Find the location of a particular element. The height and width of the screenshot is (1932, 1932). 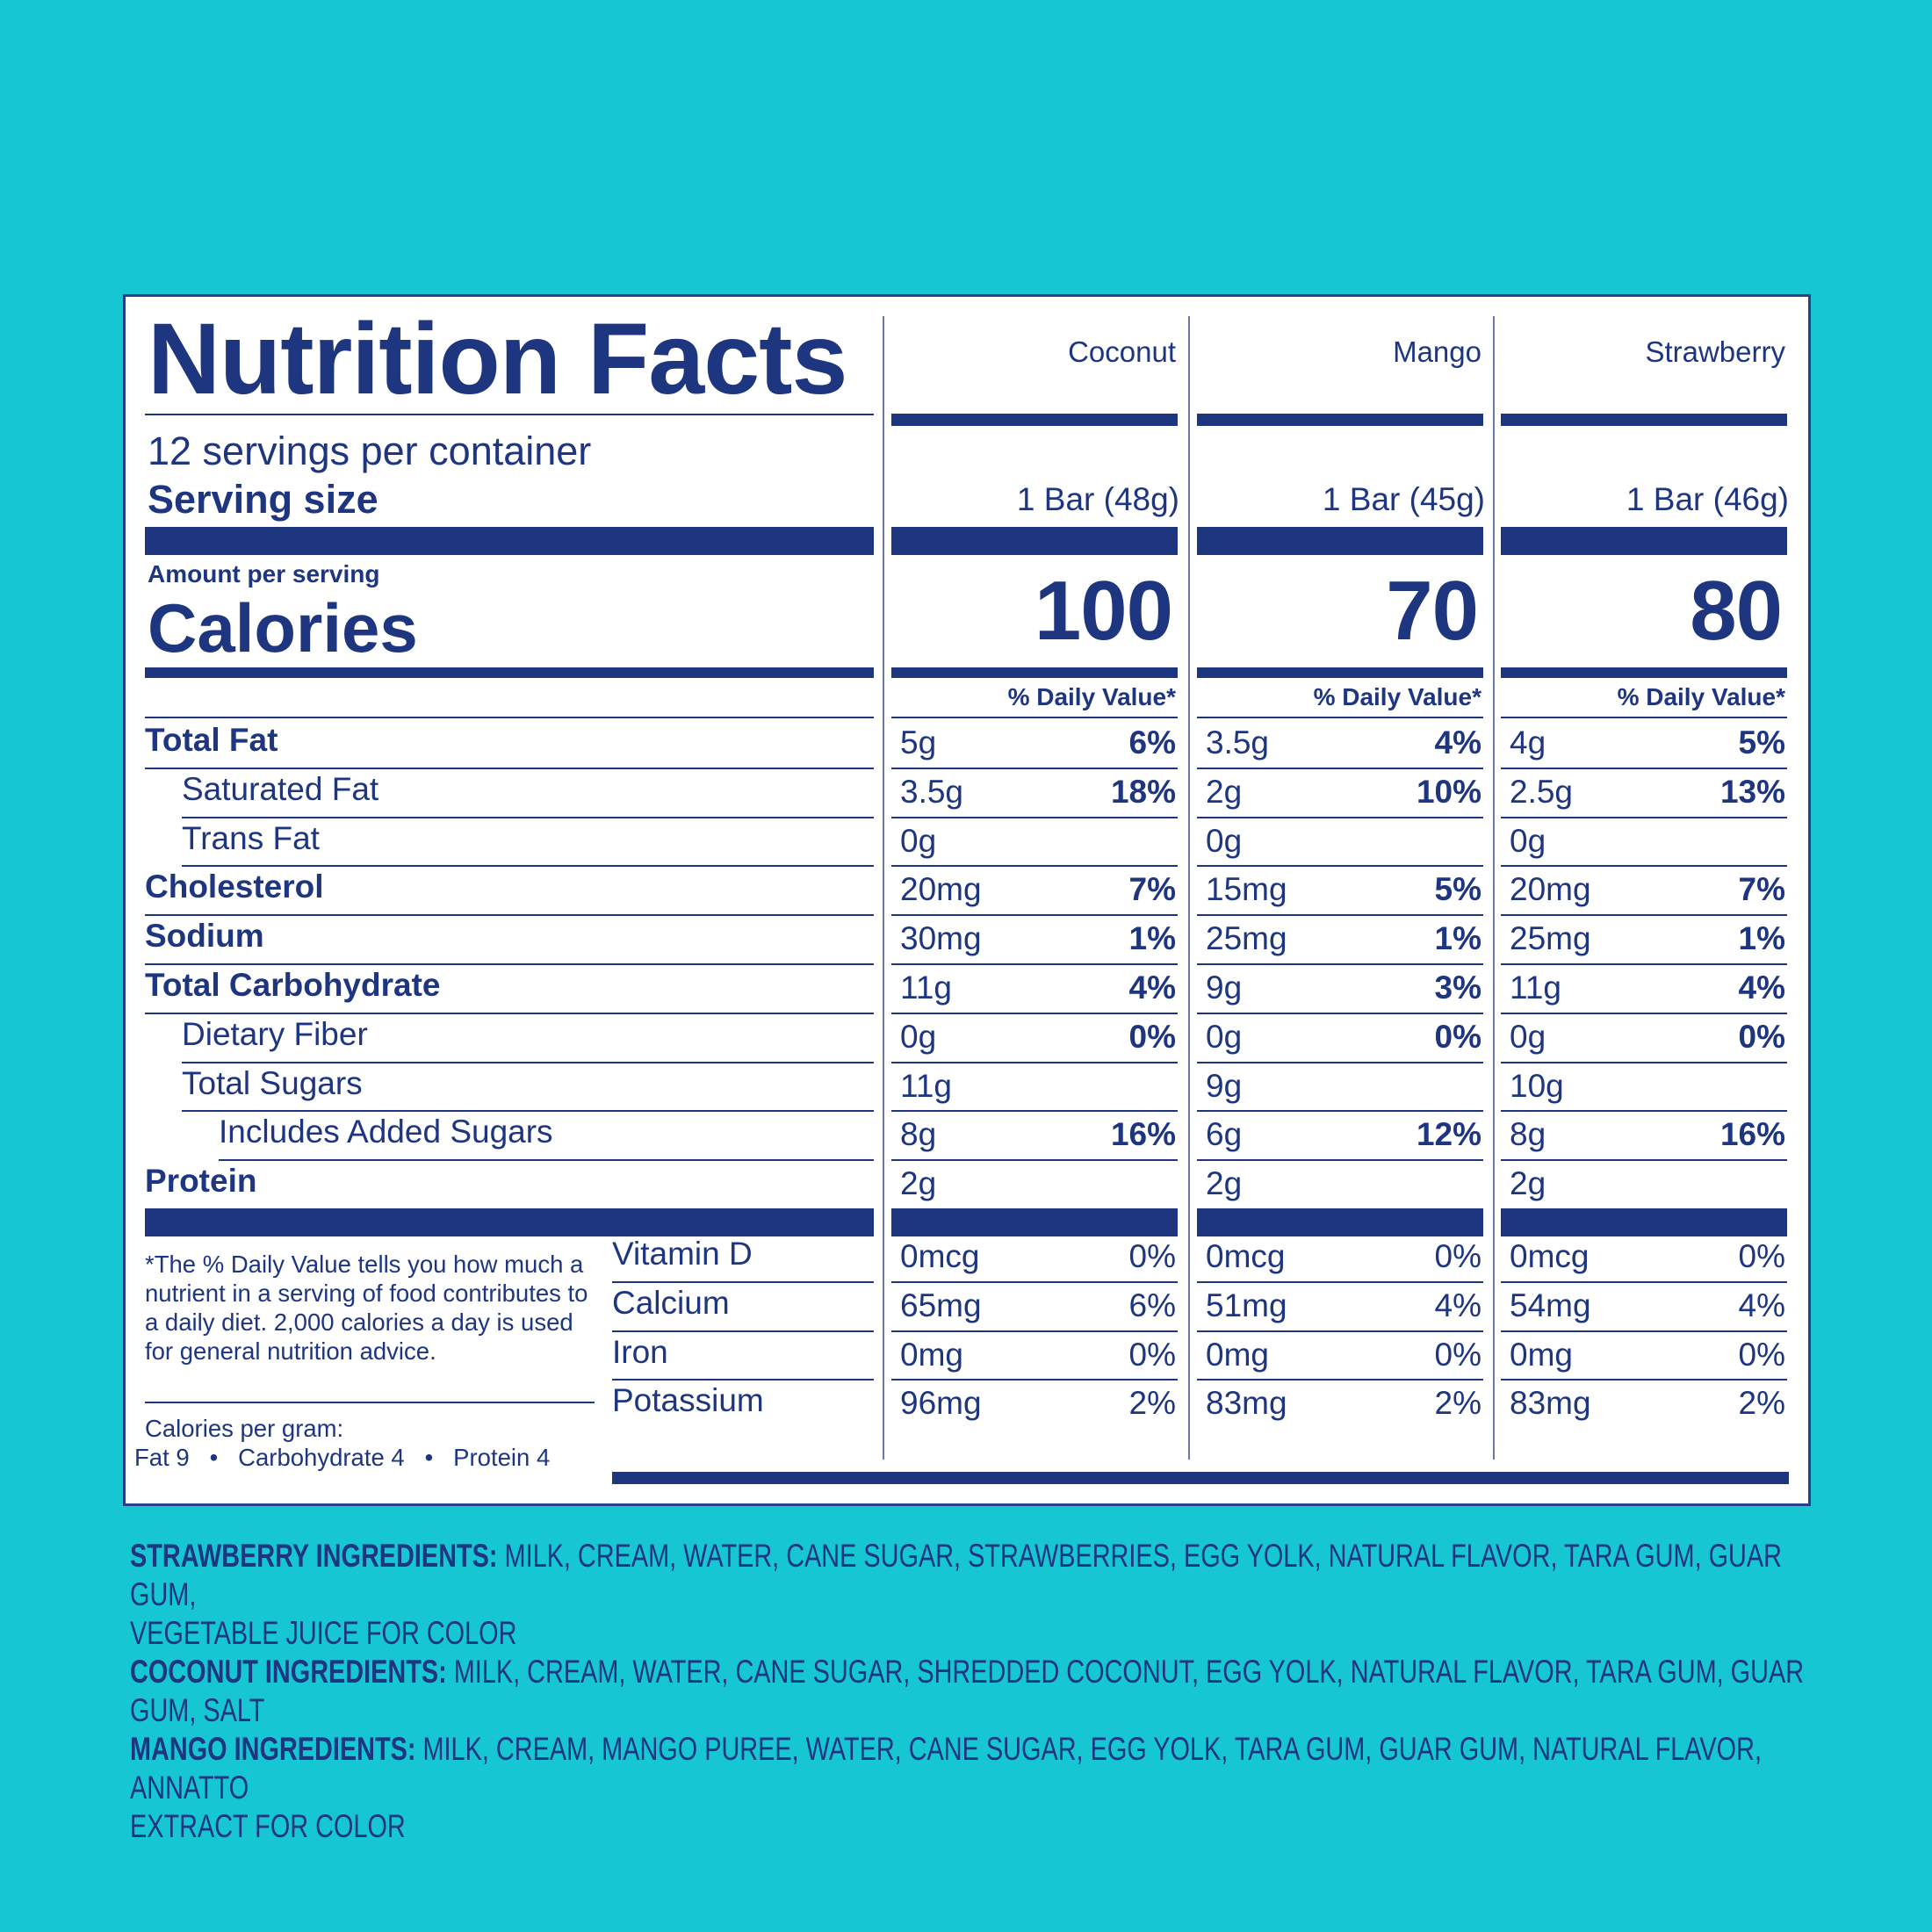

vitamin-bottom-bar is located at coordinates (1200, 1478).